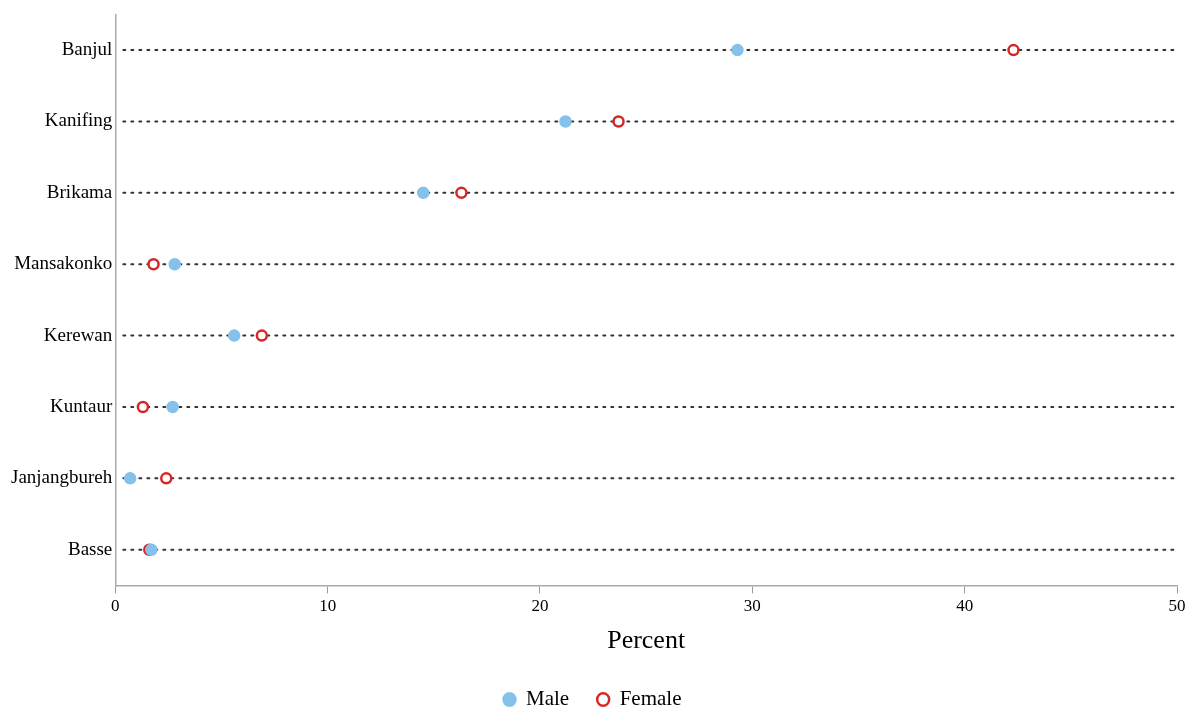 This screenshot has width=1199, height=724. What do you see at coordinates (646, 640) in the screenshot?
I see `x-axis-title: Percent` at bounding box center [646, 640].